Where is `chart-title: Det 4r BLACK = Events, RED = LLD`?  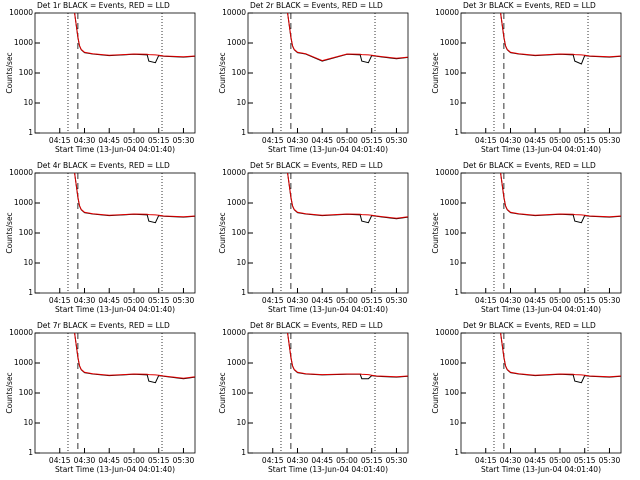
chart-title: Det 4r BLACK = Events, RED = LLD is located at coordinates (103, 165).